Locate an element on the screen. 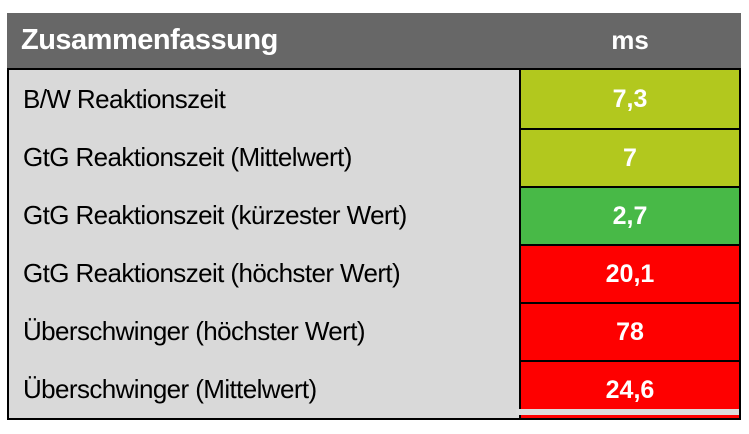 This screenshot has height=434, width=749. table-row: Überschwinger (höchster Wert) 78 is located at coordinates (374, 331).